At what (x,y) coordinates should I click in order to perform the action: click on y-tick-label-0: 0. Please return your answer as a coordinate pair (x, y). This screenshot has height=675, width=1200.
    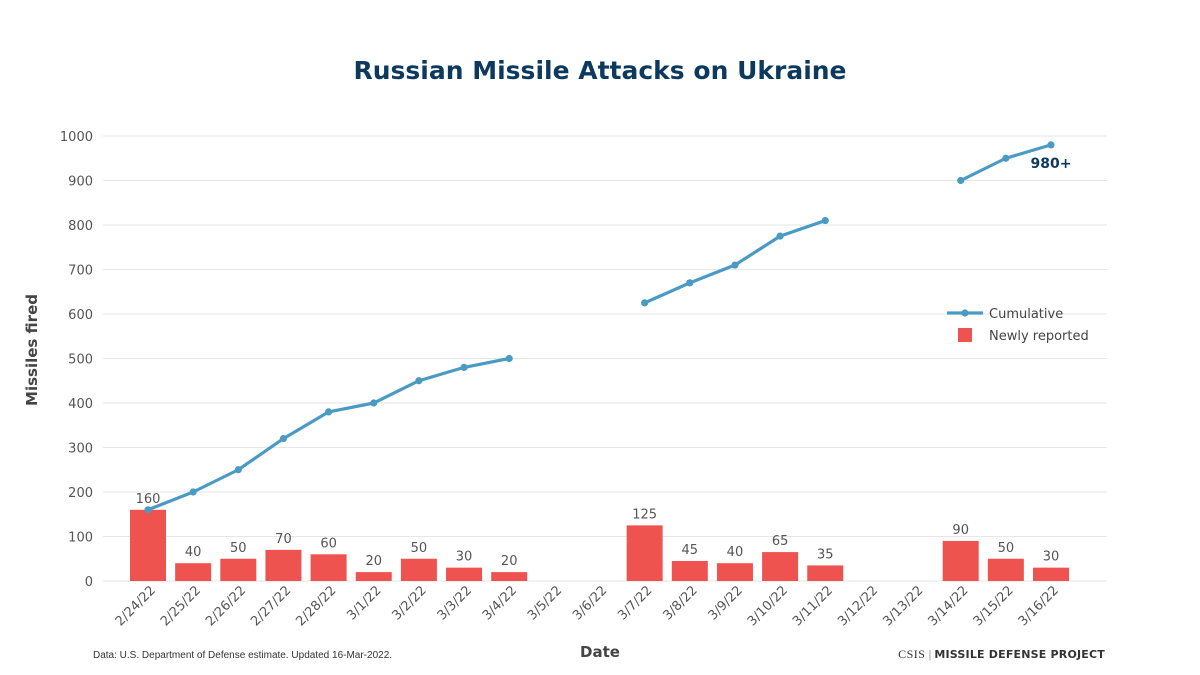
    Looking at the image, I should click on (89, 582).